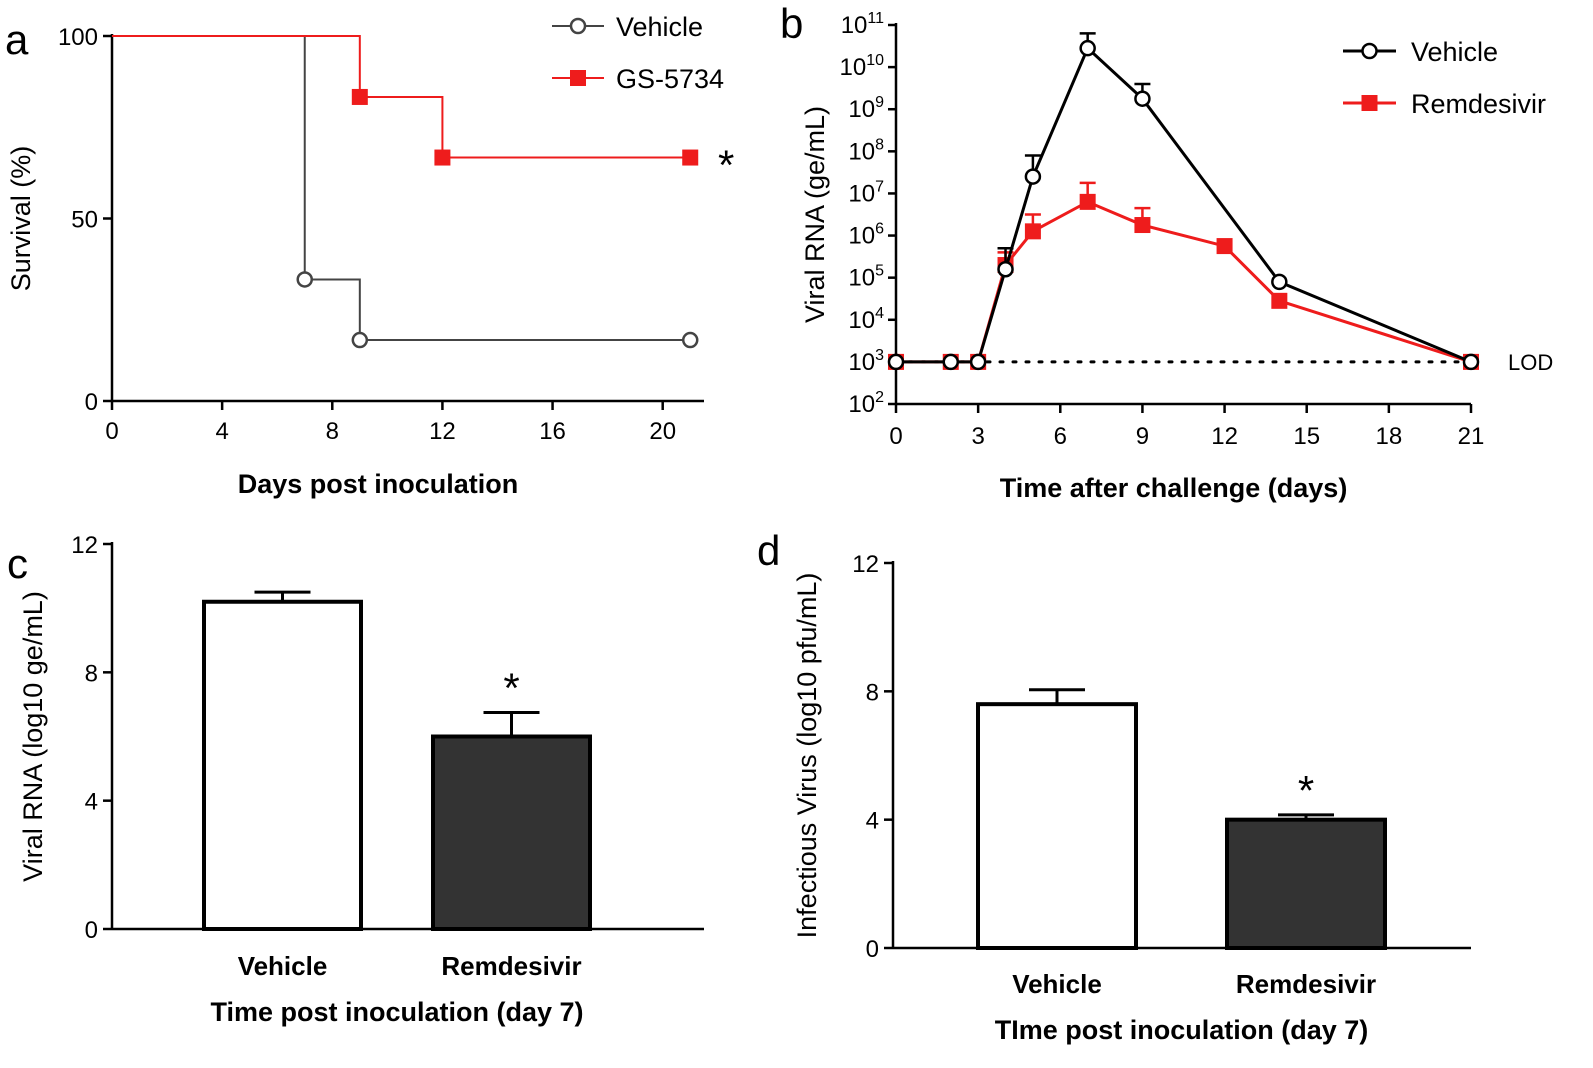 This screenshot has height=1068, width=1593. Describe the element at coordinates (1184, 282) in the screenshot. I see `series-line-remdesivir` at that location.